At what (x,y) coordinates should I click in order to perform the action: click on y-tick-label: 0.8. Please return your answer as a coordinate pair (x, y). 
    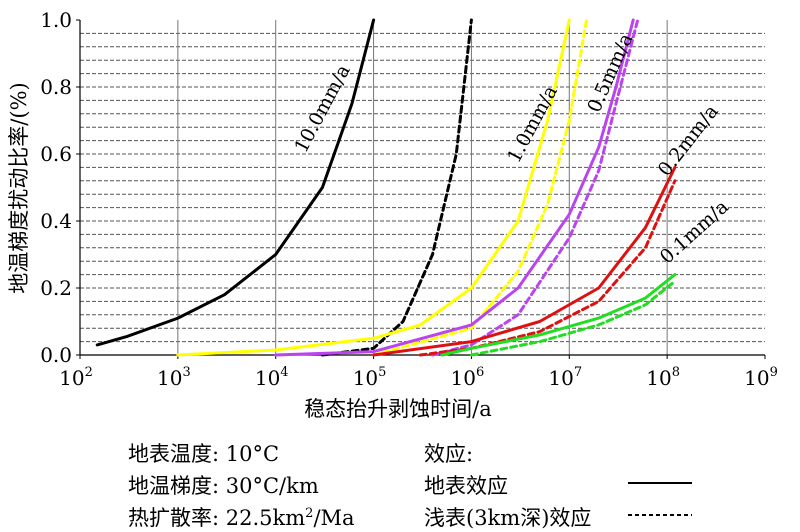
    Looking at the image, I should click on (56, 87).